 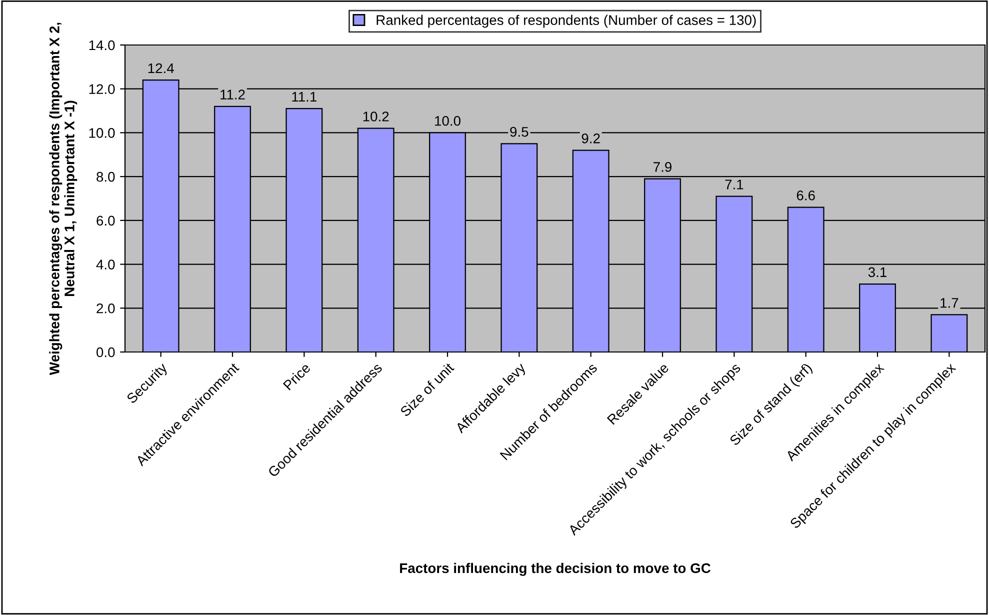 I want to click on y-tick-label: 4.0, so click(x=105, y=265).